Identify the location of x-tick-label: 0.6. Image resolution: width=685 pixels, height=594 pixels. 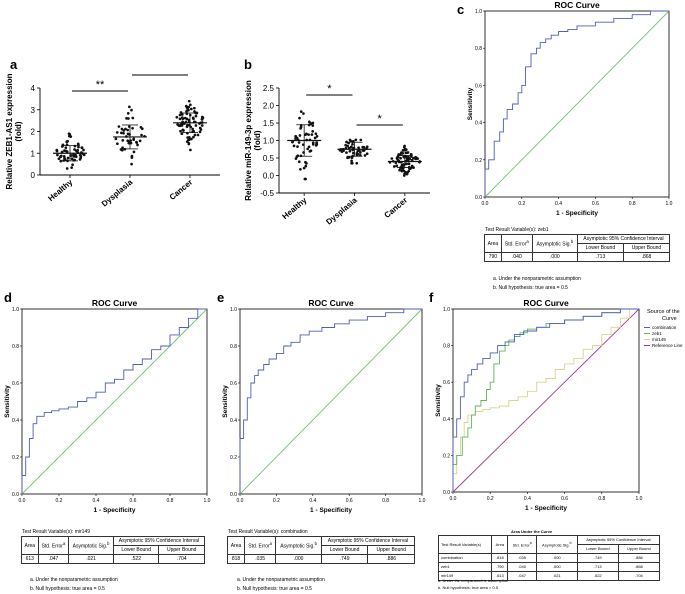
(595, 204).